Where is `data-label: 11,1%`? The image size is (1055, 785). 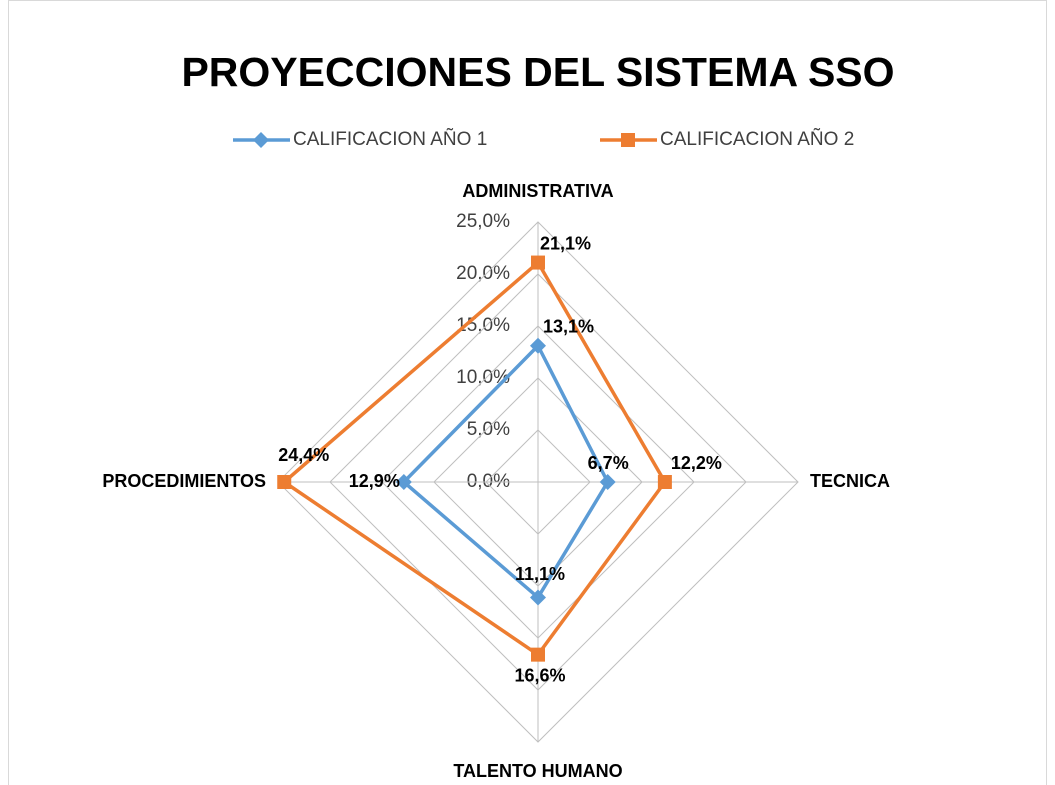 data-label: 11,1% is located at coordinates (540, 574).